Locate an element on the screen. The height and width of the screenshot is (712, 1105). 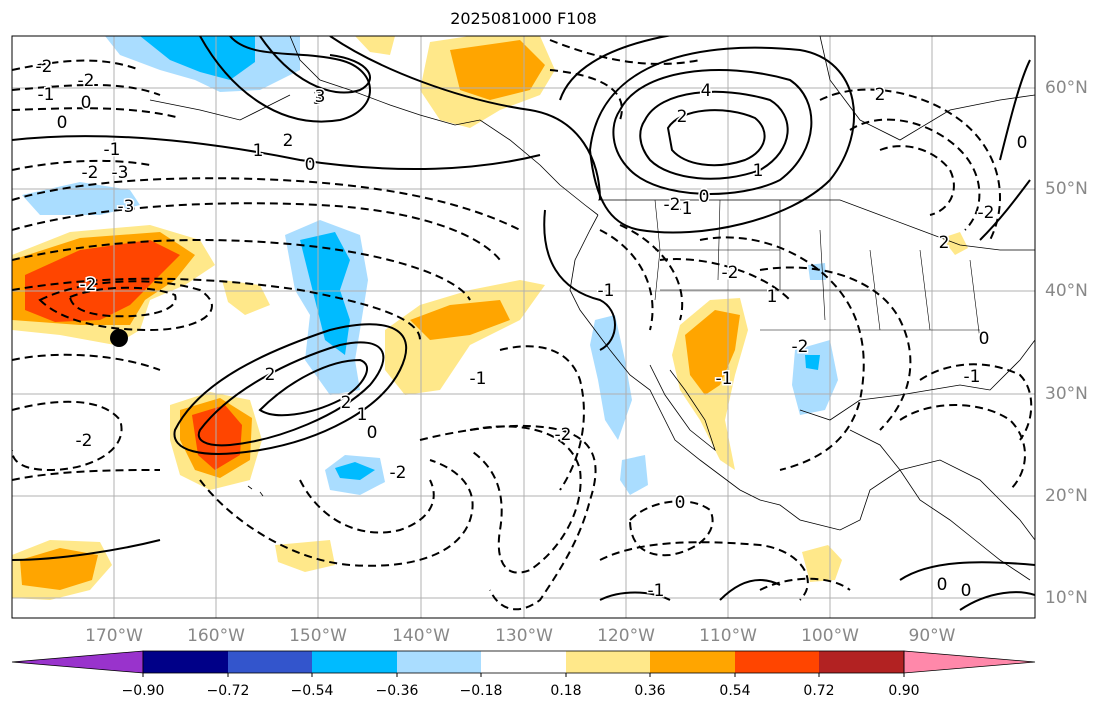
lat-label: 10°N is located at coordinates (1066, 598).